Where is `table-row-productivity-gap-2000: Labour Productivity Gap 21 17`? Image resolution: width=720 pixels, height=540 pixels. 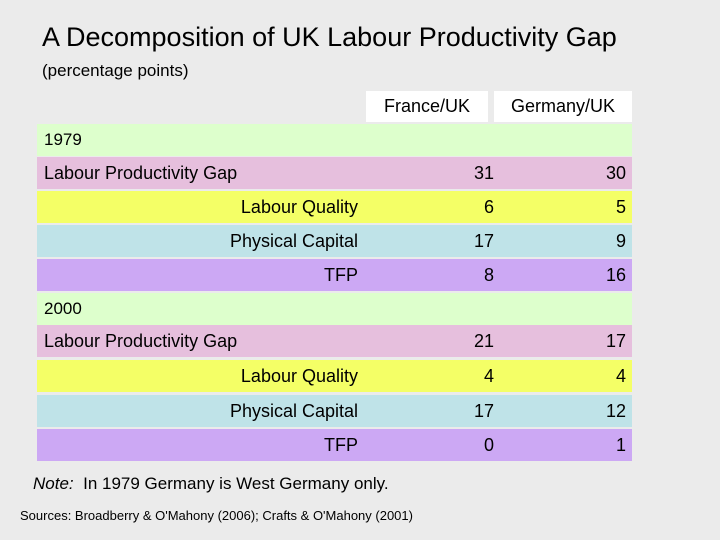 table-row-productivity-gap-2000: Labour Productivity Gap 21 17 is located at coordinates (334, 341).